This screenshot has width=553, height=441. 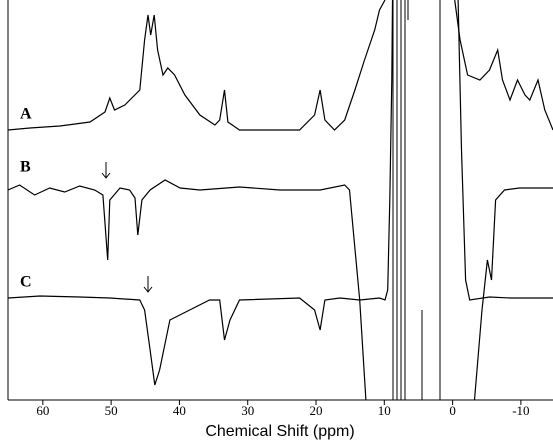 What do you see at coordinates (279, 431) in the screenshot?
I see `x-axis-label: Chemical Shift (ppm)` at bounding box center [279, 431].